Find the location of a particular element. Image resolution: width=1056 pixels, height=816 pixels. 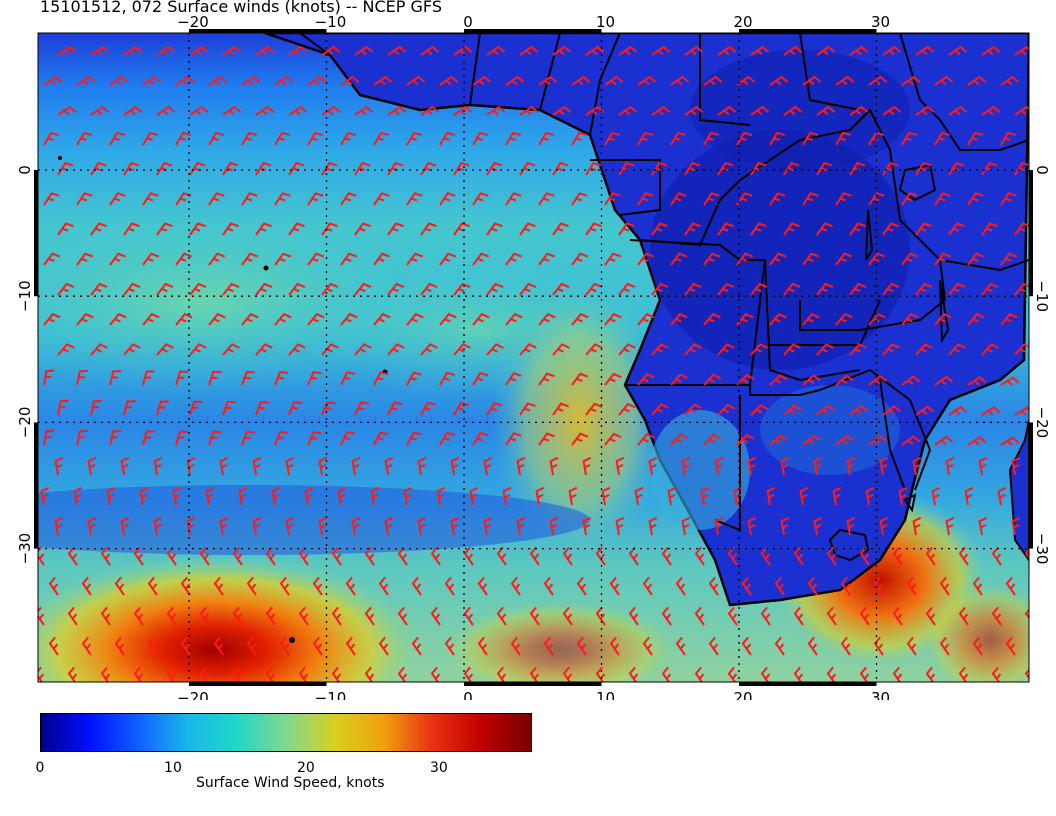

colorbar-tick-label: 0 is located at coordinates (40, 768).